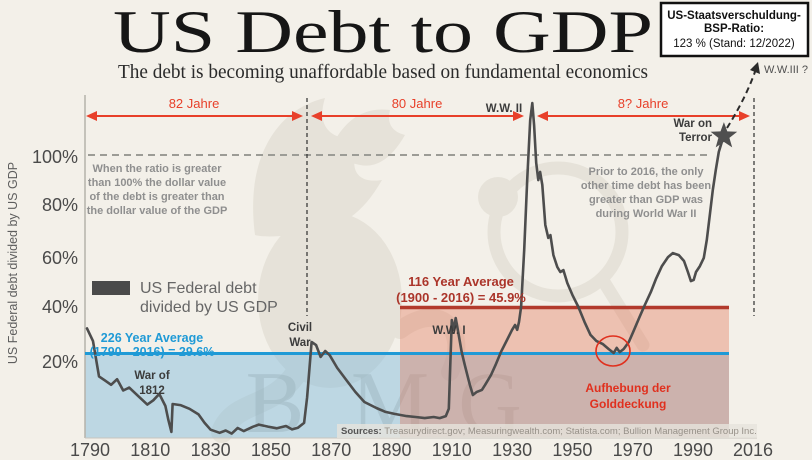  I want to click on y-axis-title: US Federal debt divided by US GDP, so click(13, 263).